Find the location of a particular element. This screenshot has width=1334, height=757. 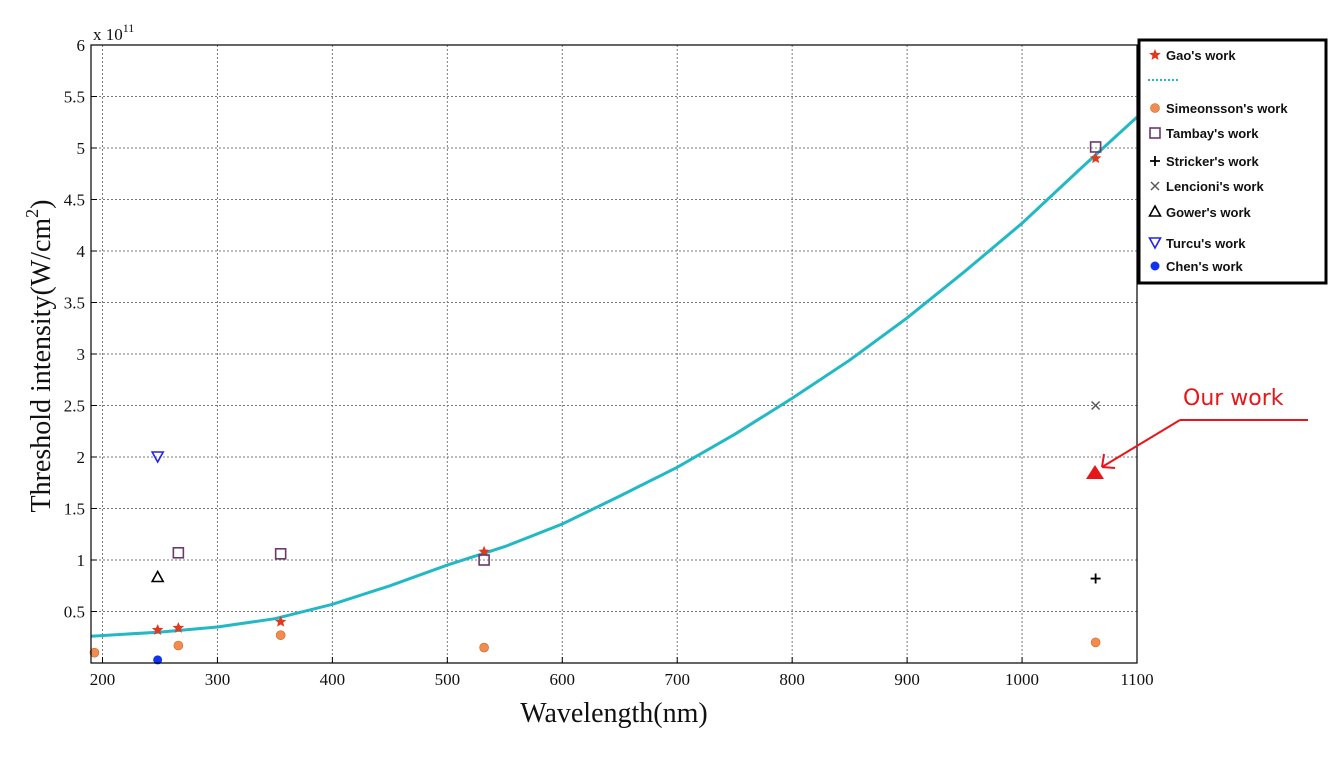

y-multiplier: x 1011 is located at coordinates (113, 32).